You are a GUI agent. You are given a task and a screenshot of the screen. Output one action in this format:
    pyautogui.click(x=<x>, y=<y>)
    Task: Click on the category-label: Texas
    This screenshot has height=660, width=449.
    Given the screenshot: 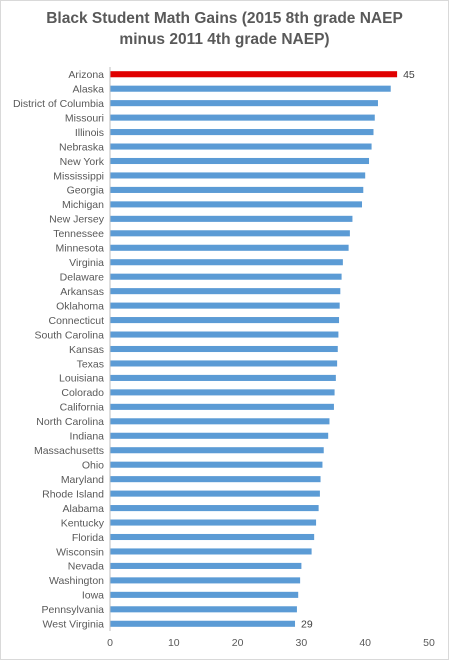 What is the action you would take?
    pyautogui.click(x=90, y=364)
    